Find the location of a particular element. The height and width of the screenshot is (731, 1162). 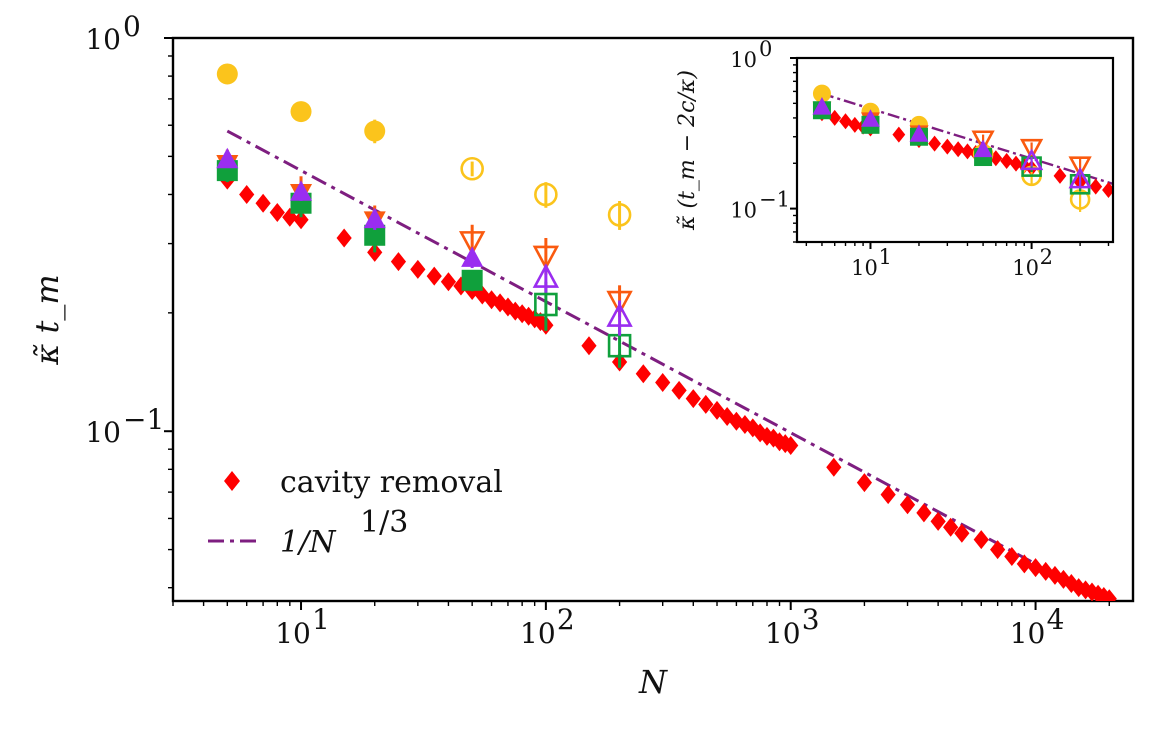

x-tick-exponent: 4 is located at coordinates (1056, 619).